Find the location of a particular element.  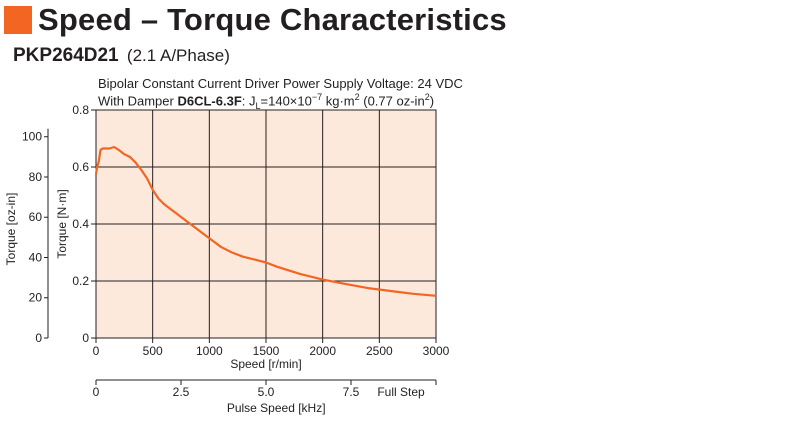

inertia-oz: (0.77 oz-in is located at coordinates (392, 101).